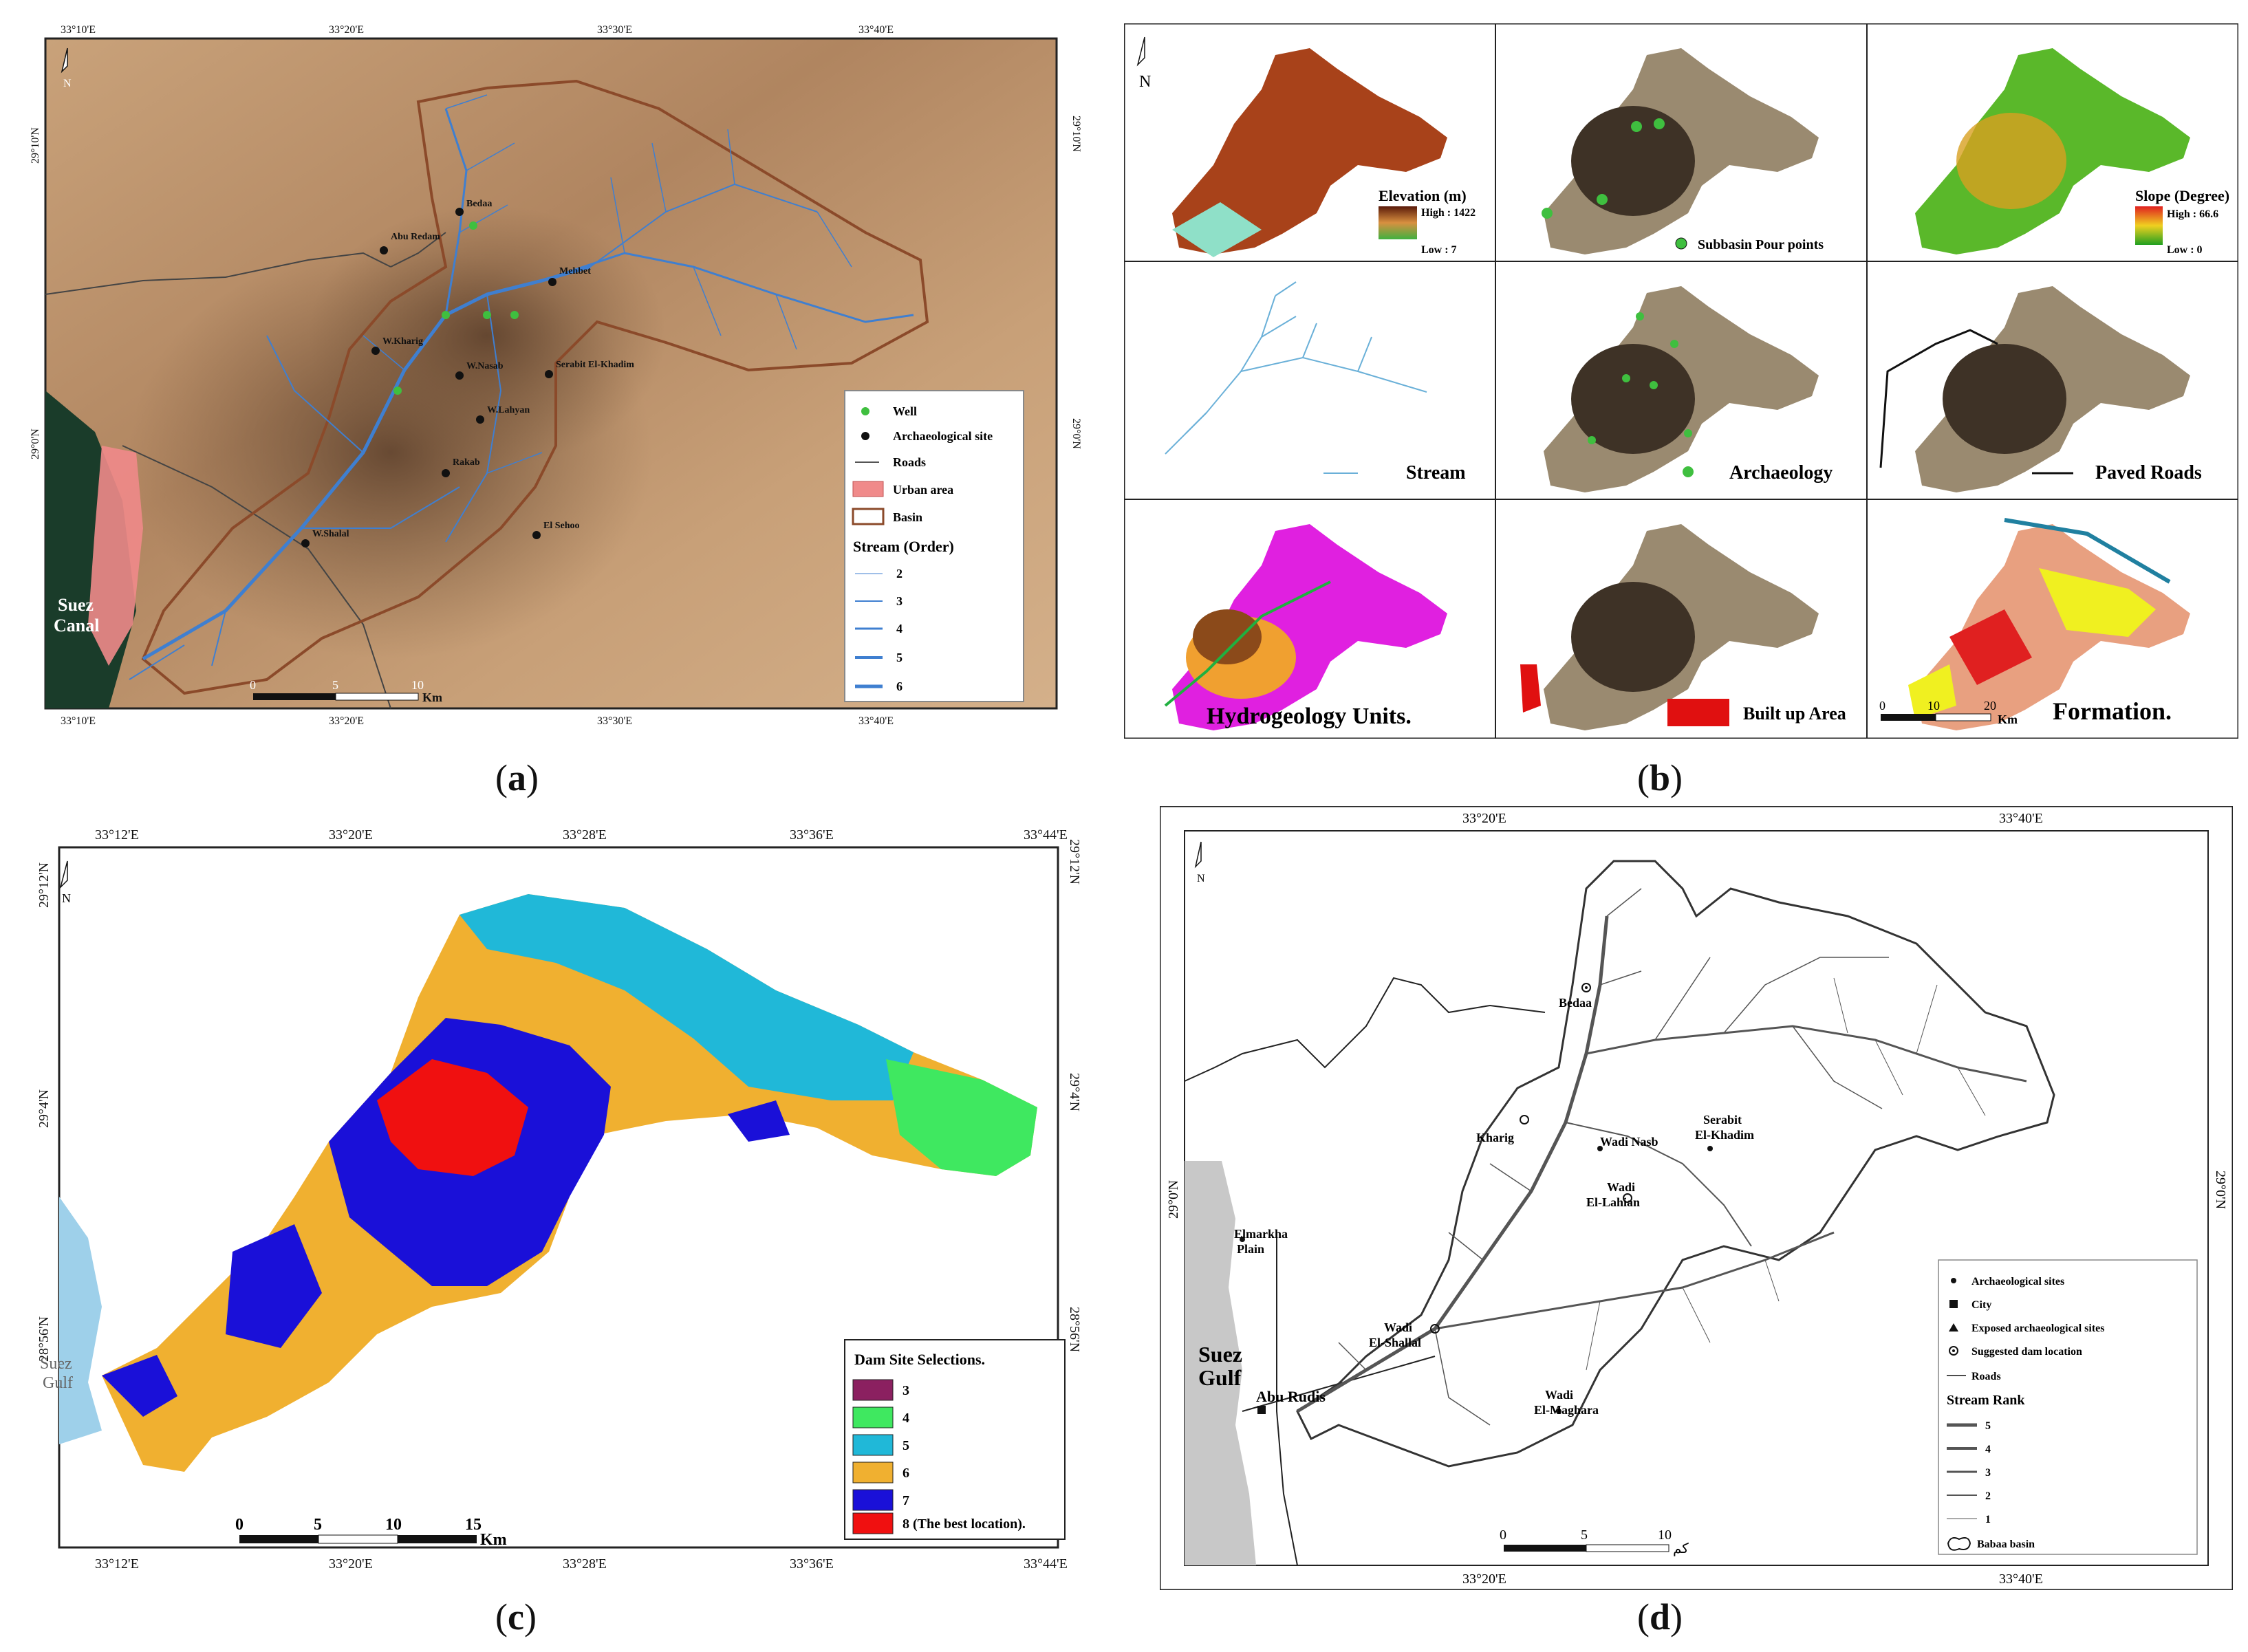 The height and width of the screenshot is (1652, 2248). What do you see at coordinates (1423, 195) in the screenshot?
I see `svg-text: Elevation (m)` at bounding box center [1423, 195].